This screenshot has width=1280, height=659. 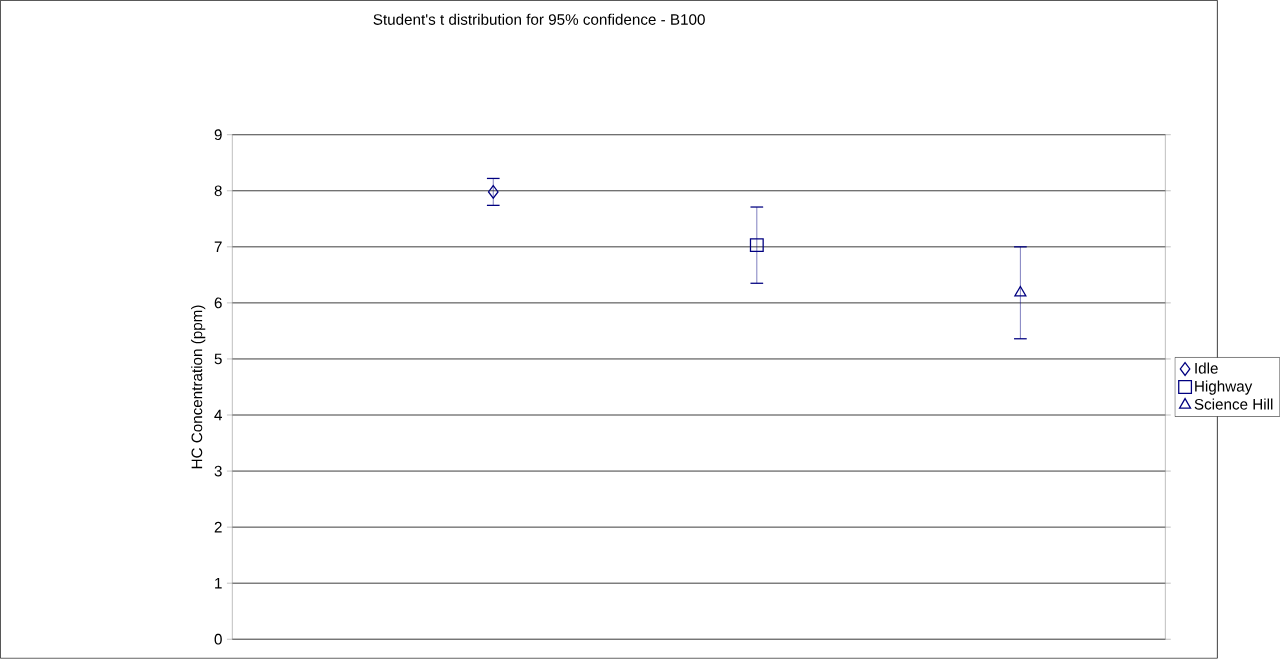 What do you see at coordinates (218, 303) in the screenshot?
I see `y-tick-label: 6` at bounding box center [218, 303].